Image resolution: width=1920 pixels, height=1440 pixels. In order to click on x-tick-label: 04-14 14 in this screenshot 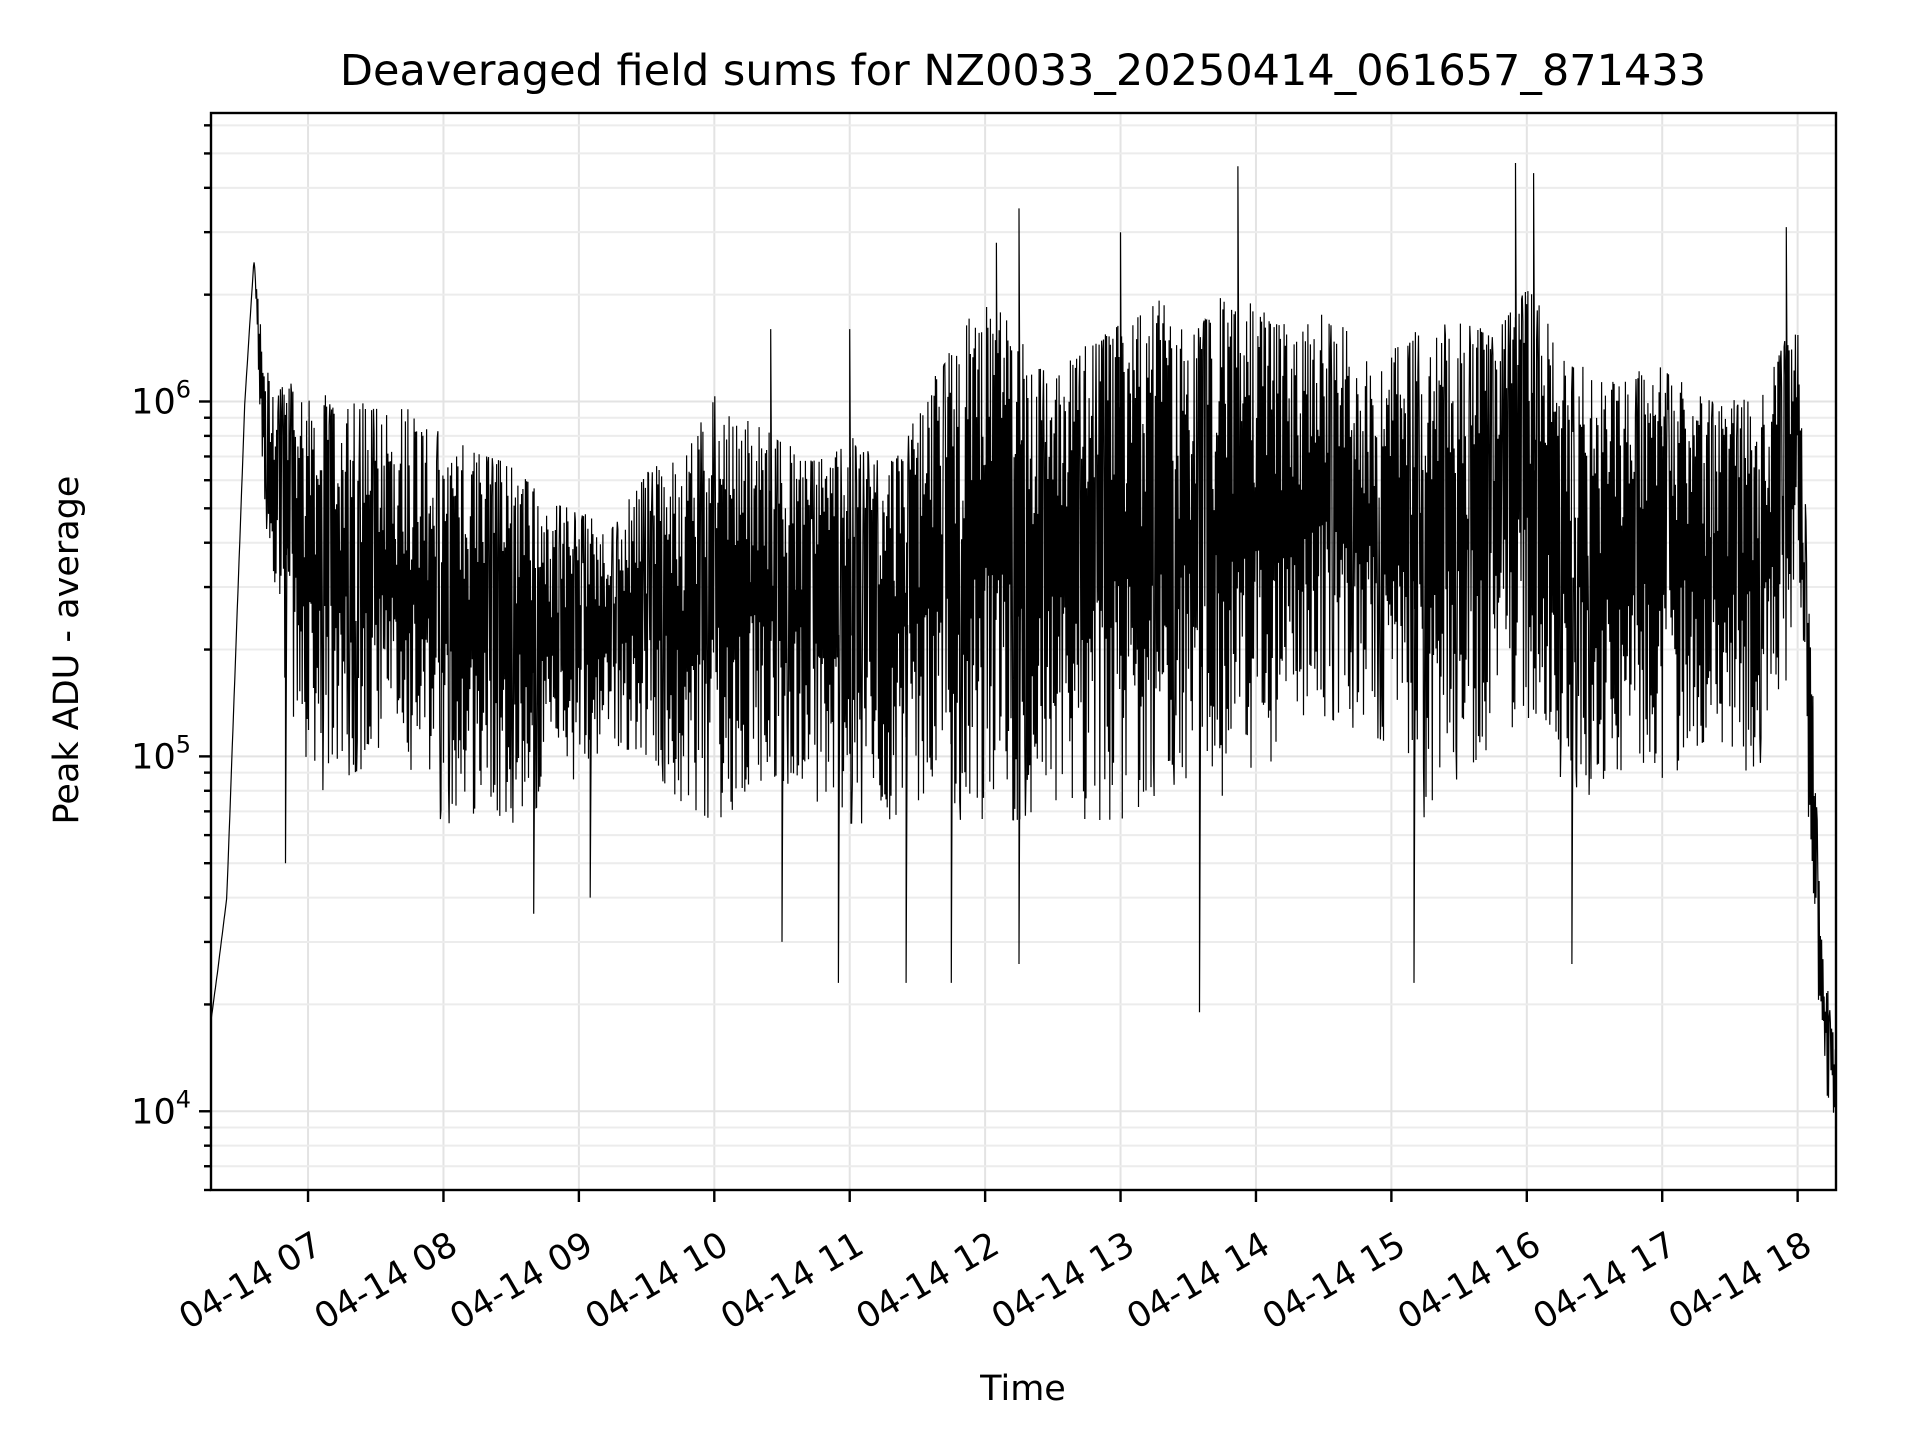, I will do `click(1199, 1281)`.